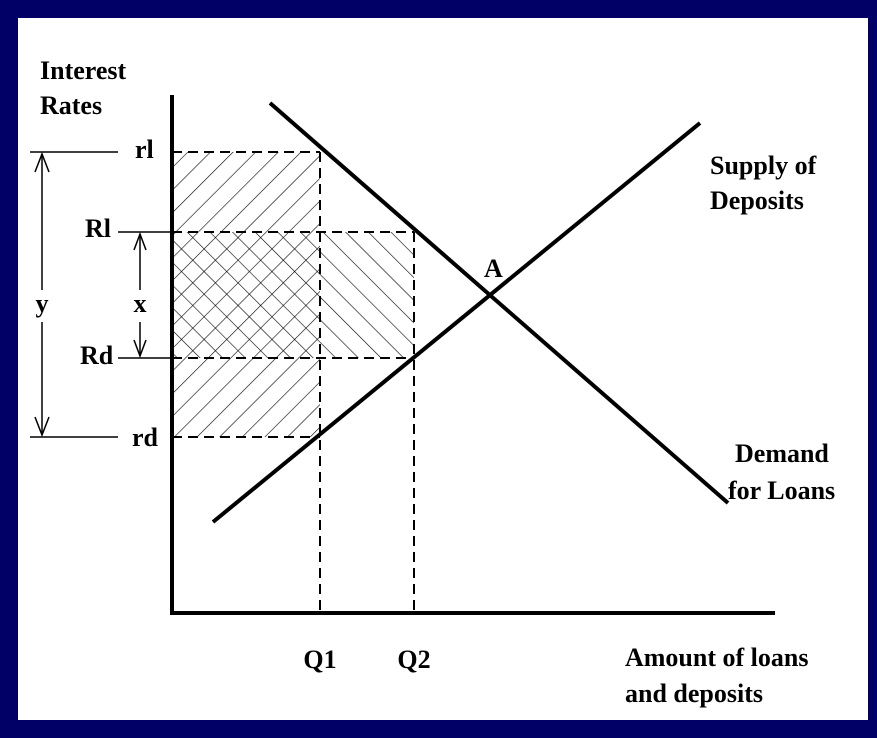 This screenshot has width=877, height=738. Describe the element at coordinates (319, 659) in the screenshot. I see `quantity-label: Q1` at that location.